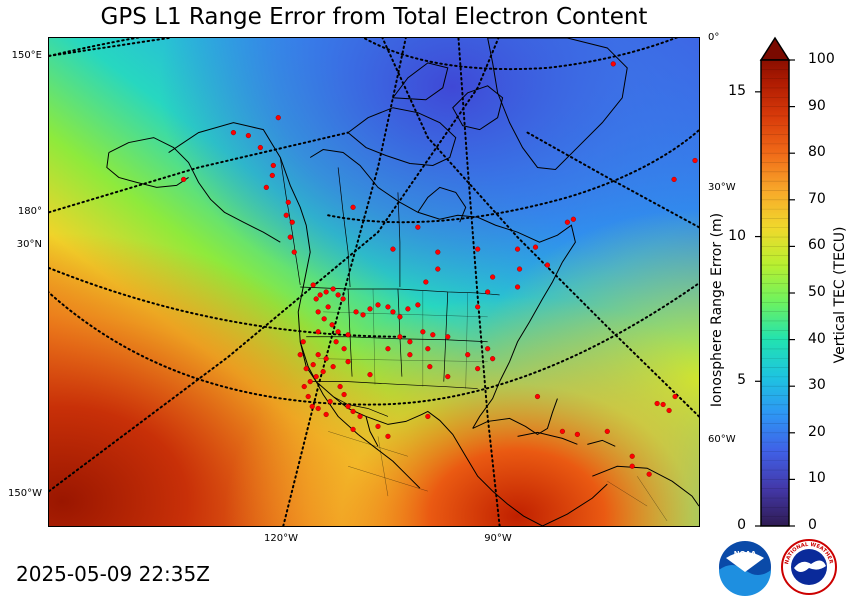 This screenshot has width=855, height=603. Describe the element at coordinates (817, 152) in the screenshot. I see `tec-tick-label: 80` at that location.